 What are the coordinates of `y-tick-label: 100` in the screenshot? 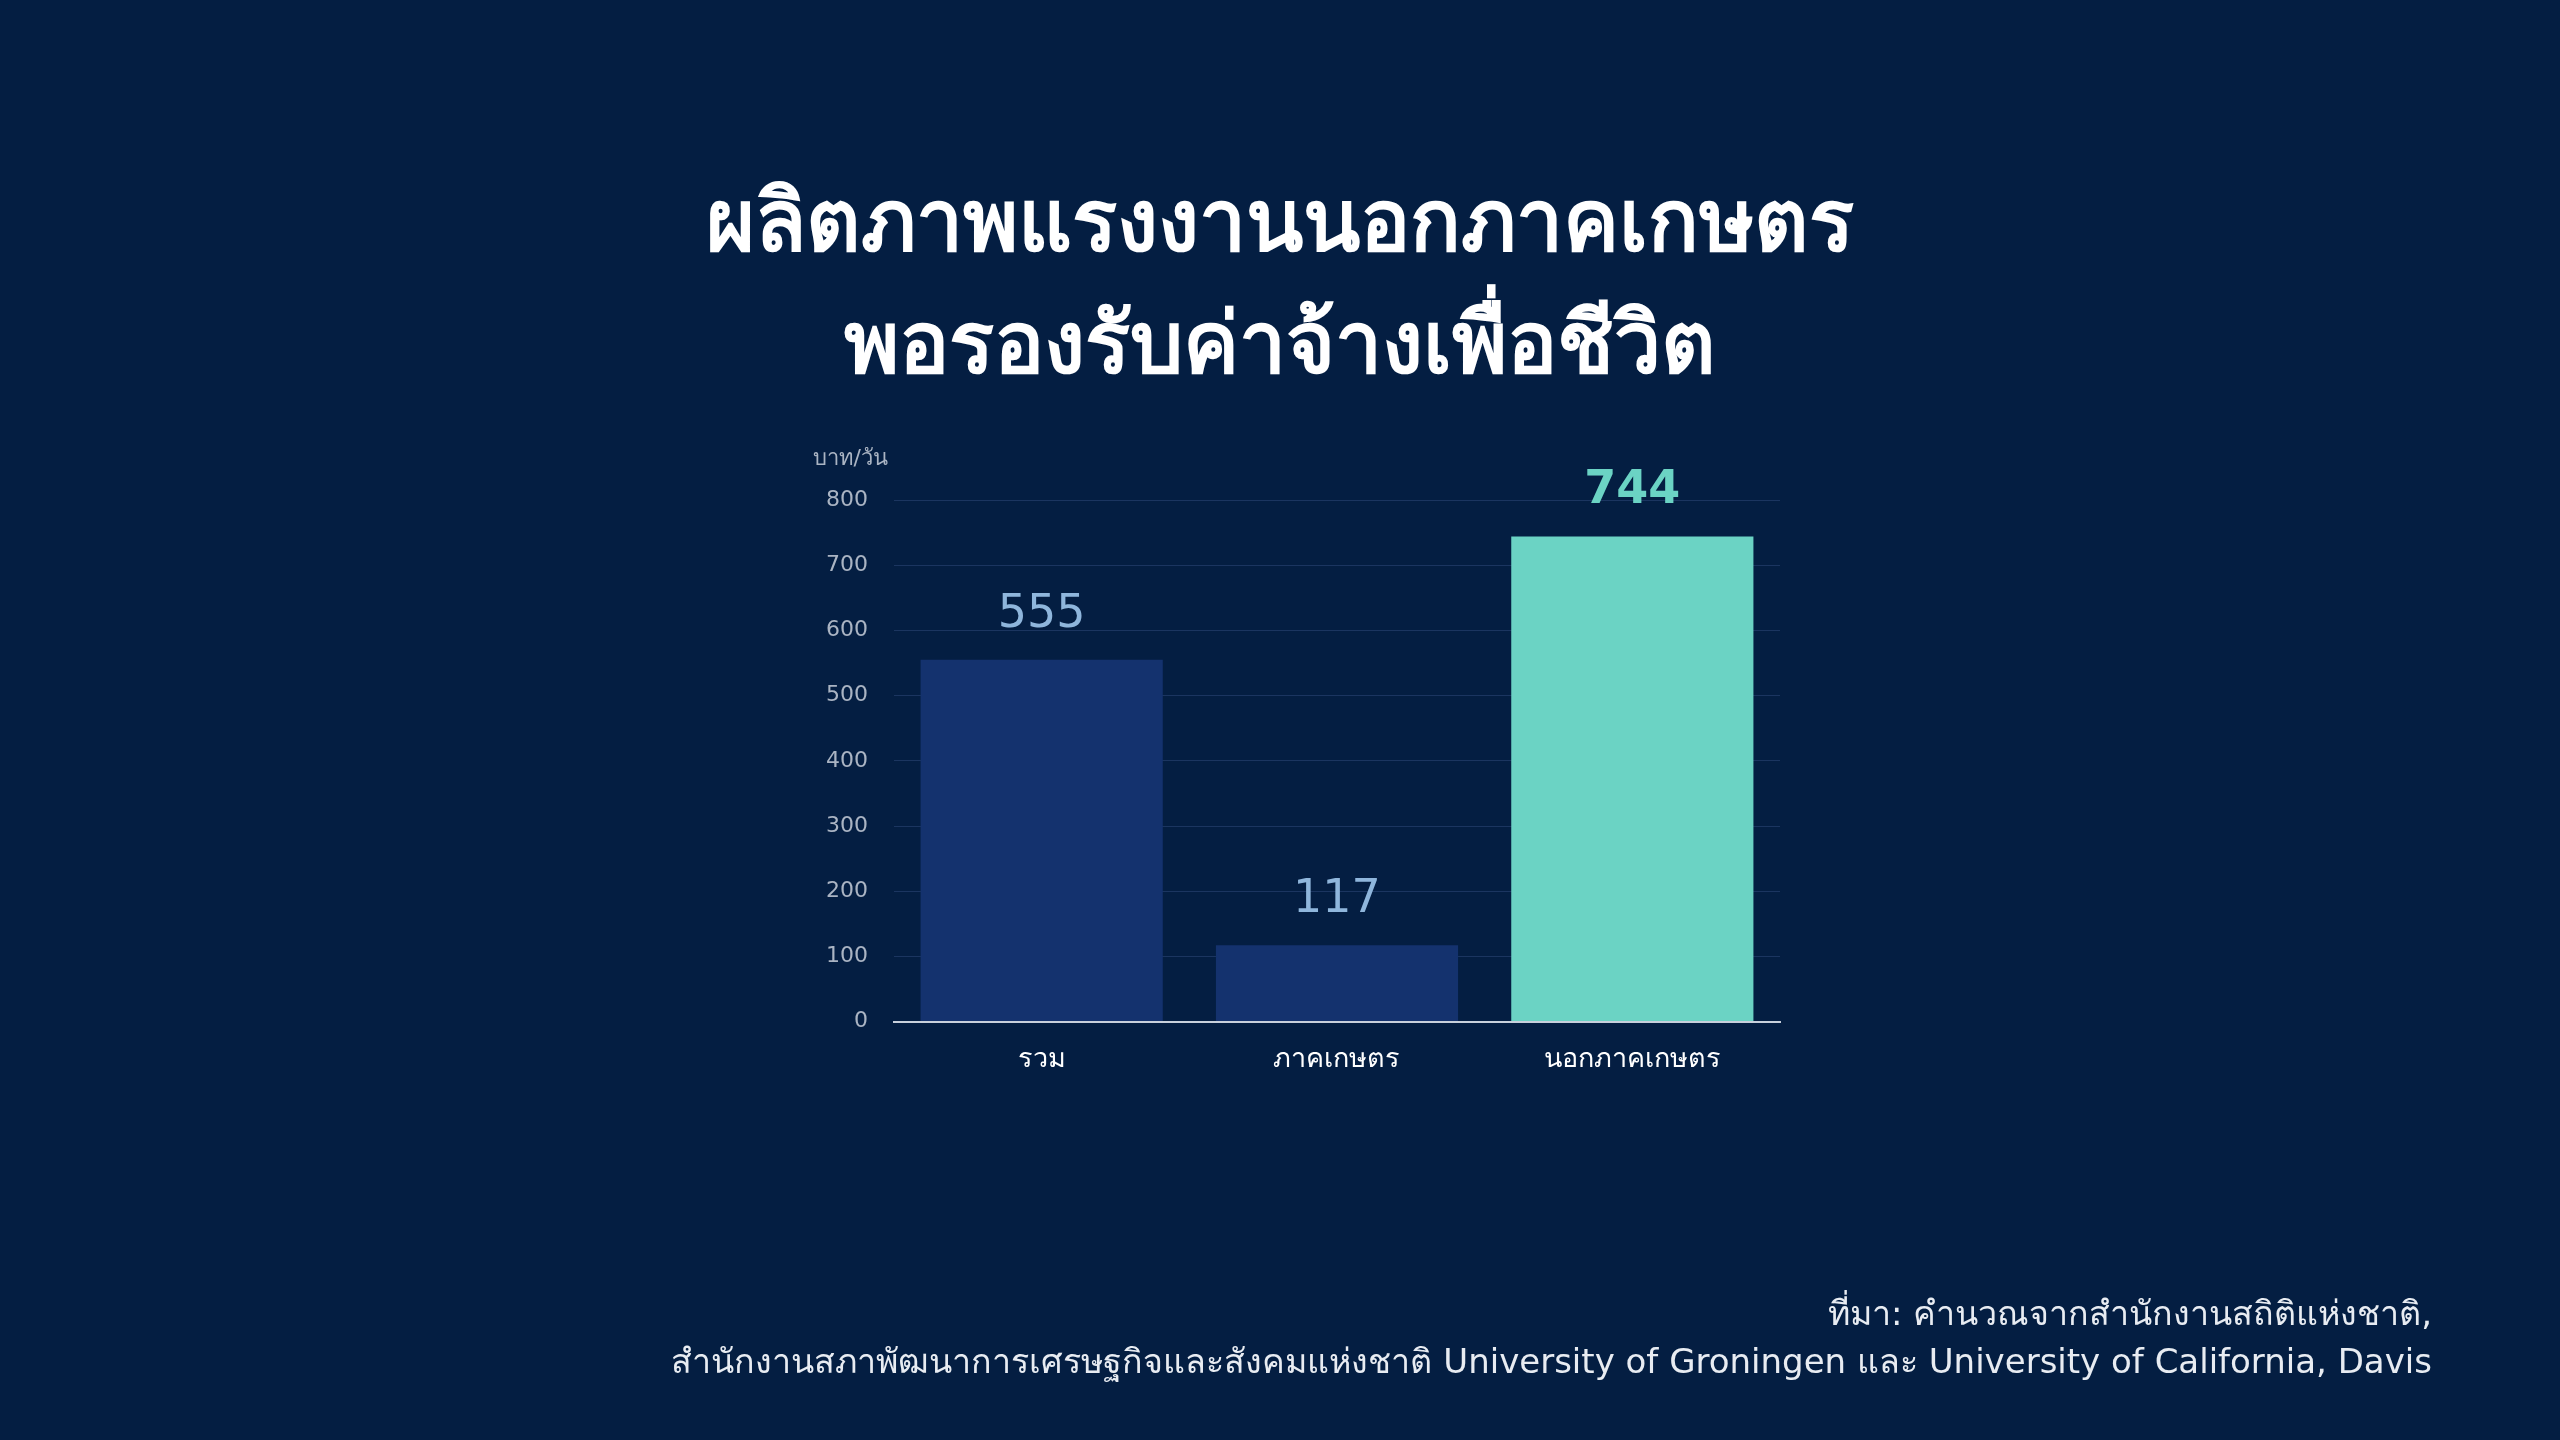 It's located at (846, 955).